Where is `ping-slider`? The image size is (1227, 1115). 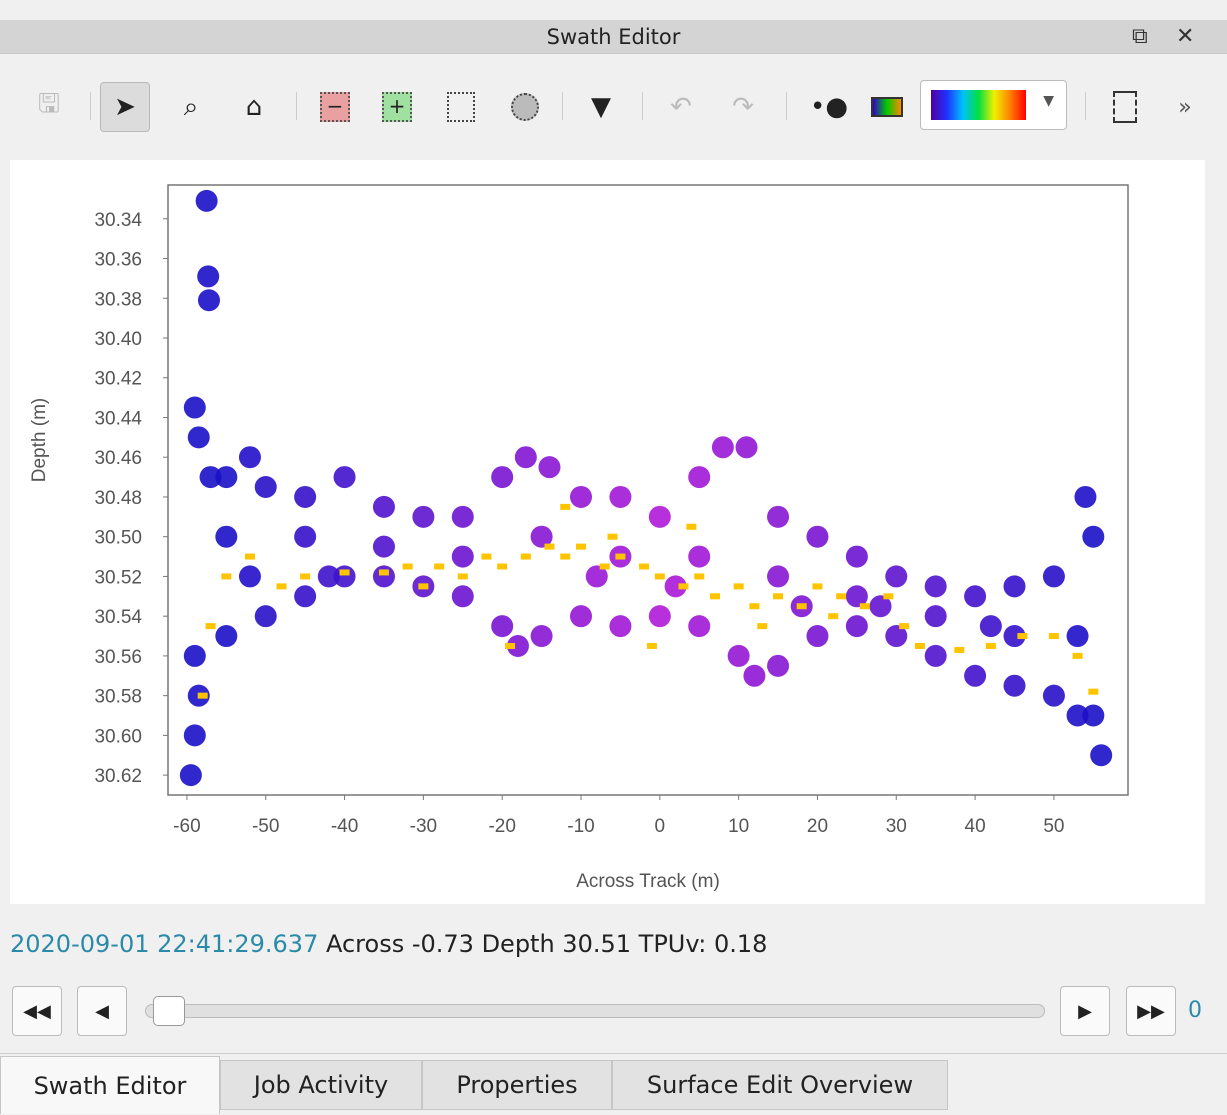 ping-slider is located at coordinates (595, 1011).